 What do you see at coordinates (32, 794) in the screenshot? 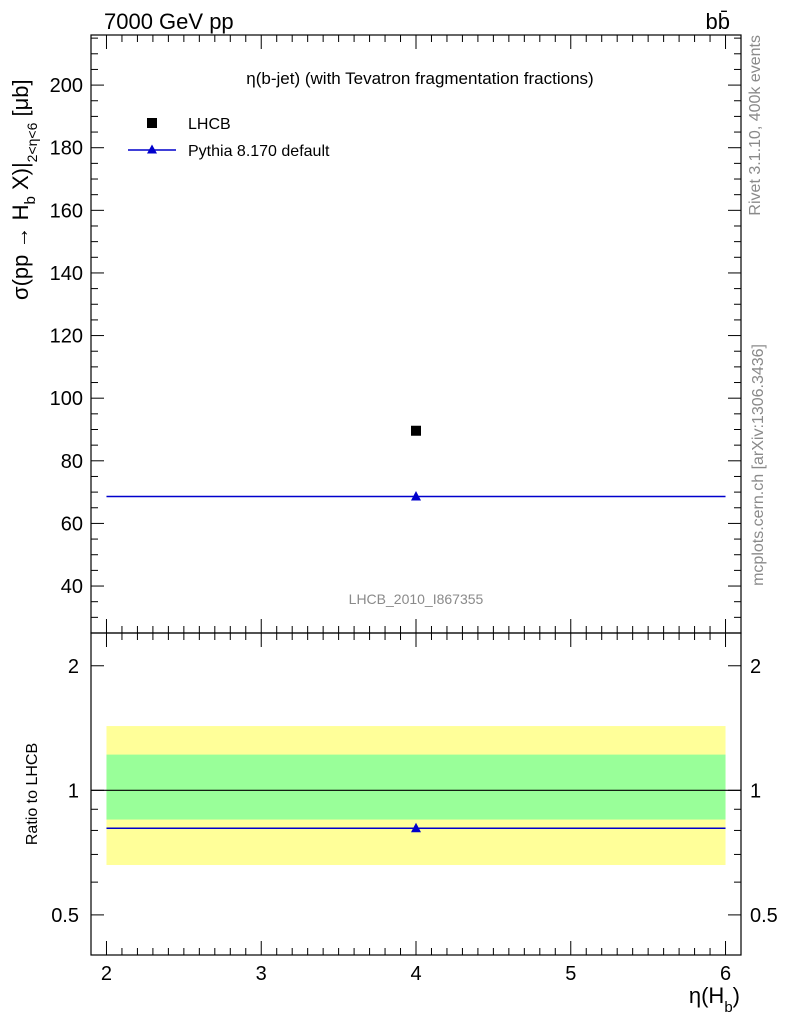
I see `ratio-y-axis-label: Ratio to LHCB` at bounding box center [32, 794].